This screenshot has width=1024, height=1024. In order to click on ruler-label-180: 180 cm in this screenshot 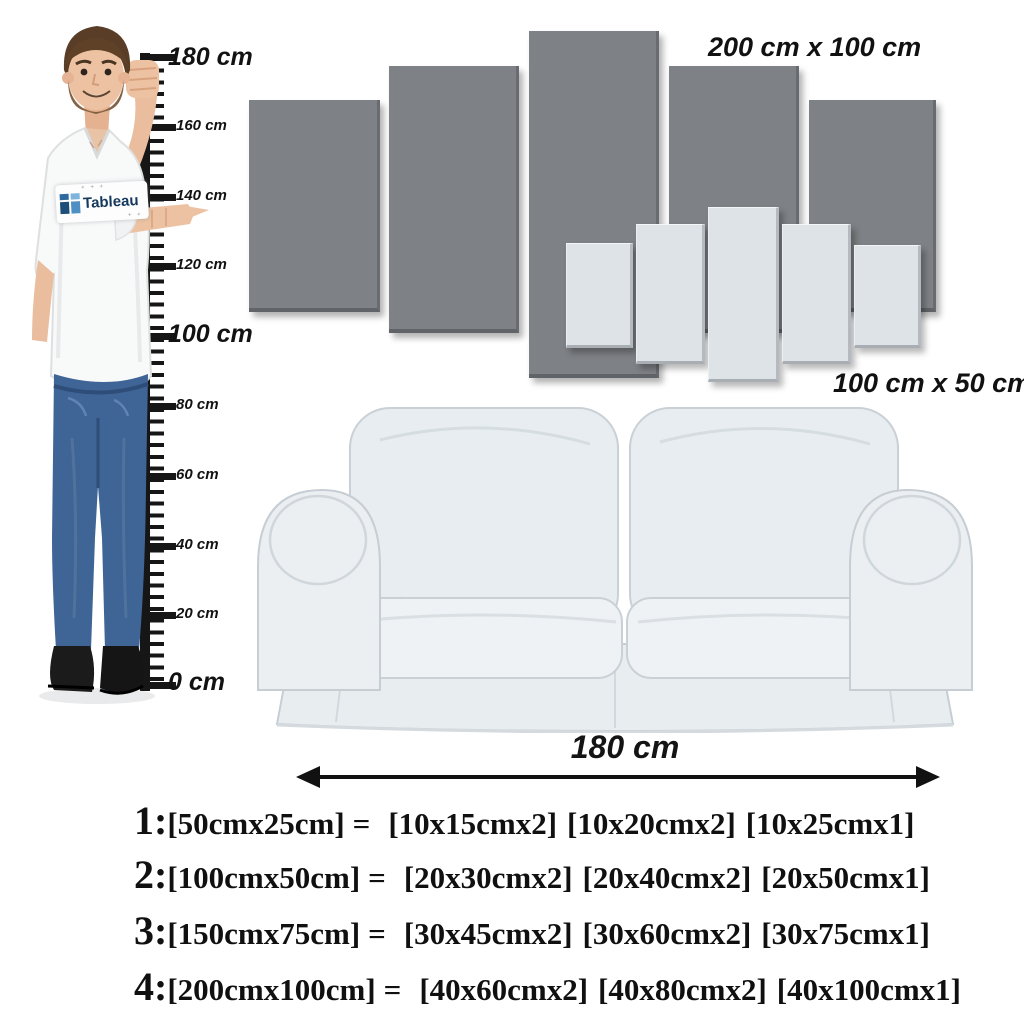, I will do `click(210, 57)`.